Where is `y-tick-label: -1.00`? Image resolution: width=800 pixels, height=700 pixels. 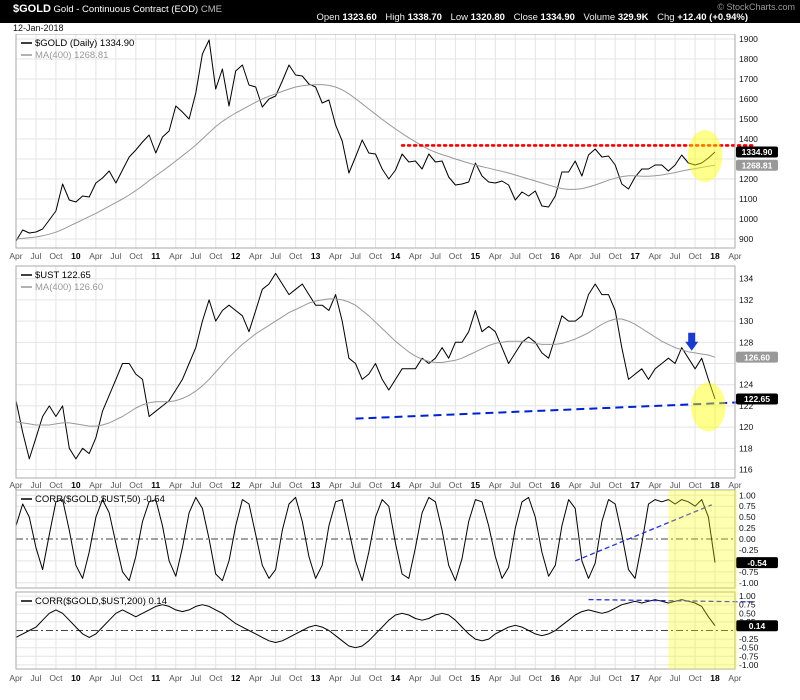
y-tick-label: -1.00 is located at coordinates (749, 583).